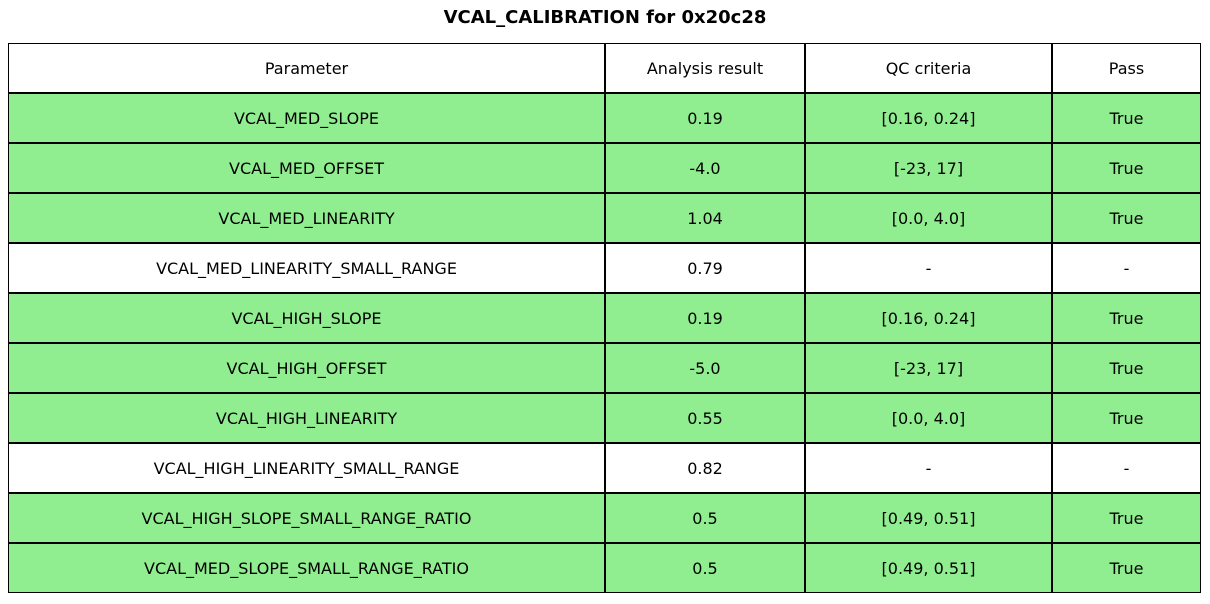  What do you see at coordinates (306, 268) in the screenshot?
I see `parameter-cell: VCAL_MED_LINEARITY_SMALL_RANGE` at bounding box center [306, 268].